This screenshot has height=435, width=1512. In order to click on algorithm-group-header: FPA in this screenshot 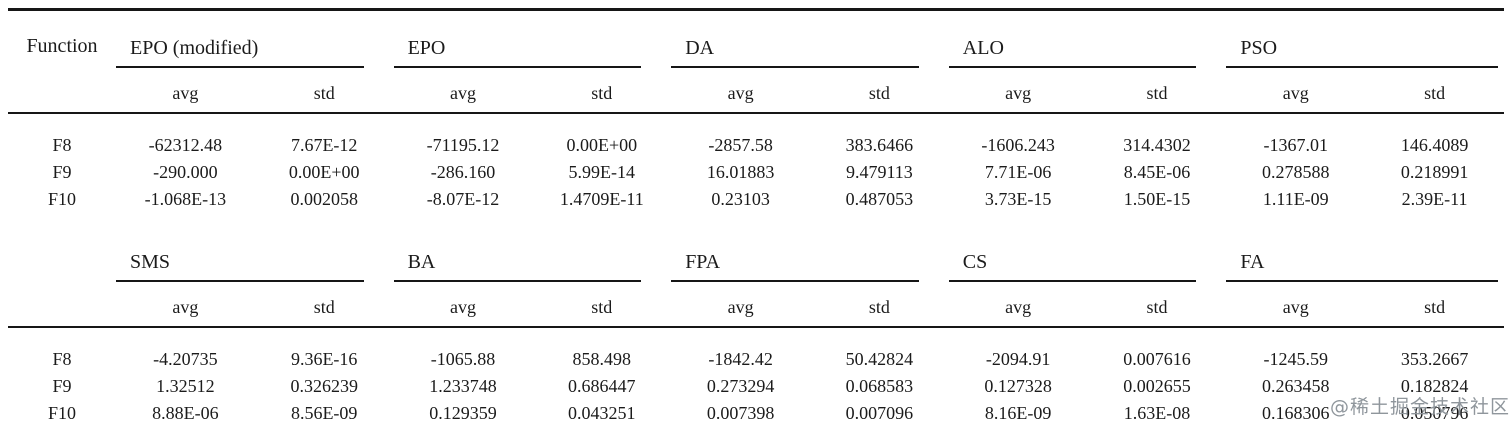, I will do `click(810, 251)`.